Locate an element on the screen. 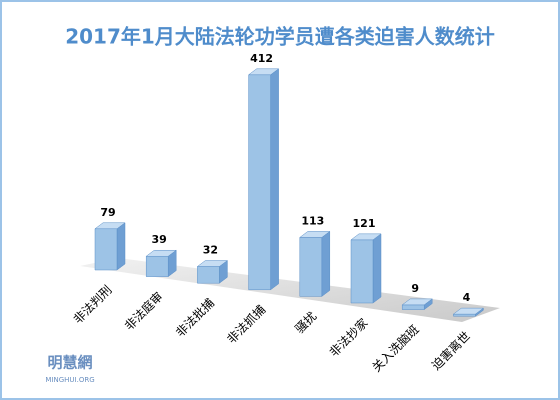  data-label: 121 is located at coordinates (364, 223).